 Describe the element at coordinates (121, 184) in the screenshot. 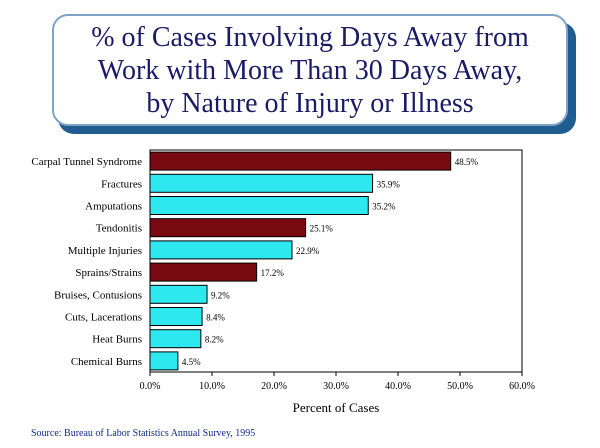

I see `category-label: Fractures` at that location.